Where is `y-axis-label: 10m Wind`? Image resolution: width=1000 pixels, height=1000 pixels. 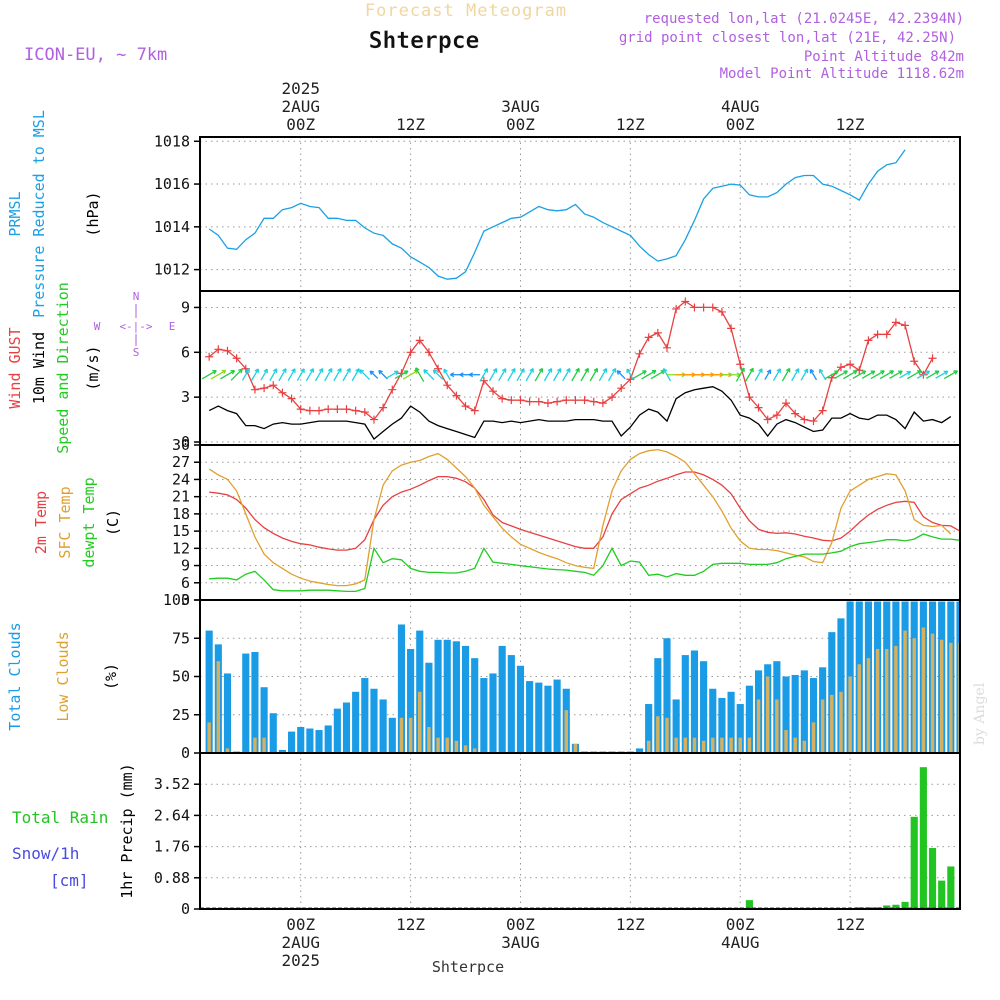
y-axis-label: 10m Wind is located at coordinates (39, 368).